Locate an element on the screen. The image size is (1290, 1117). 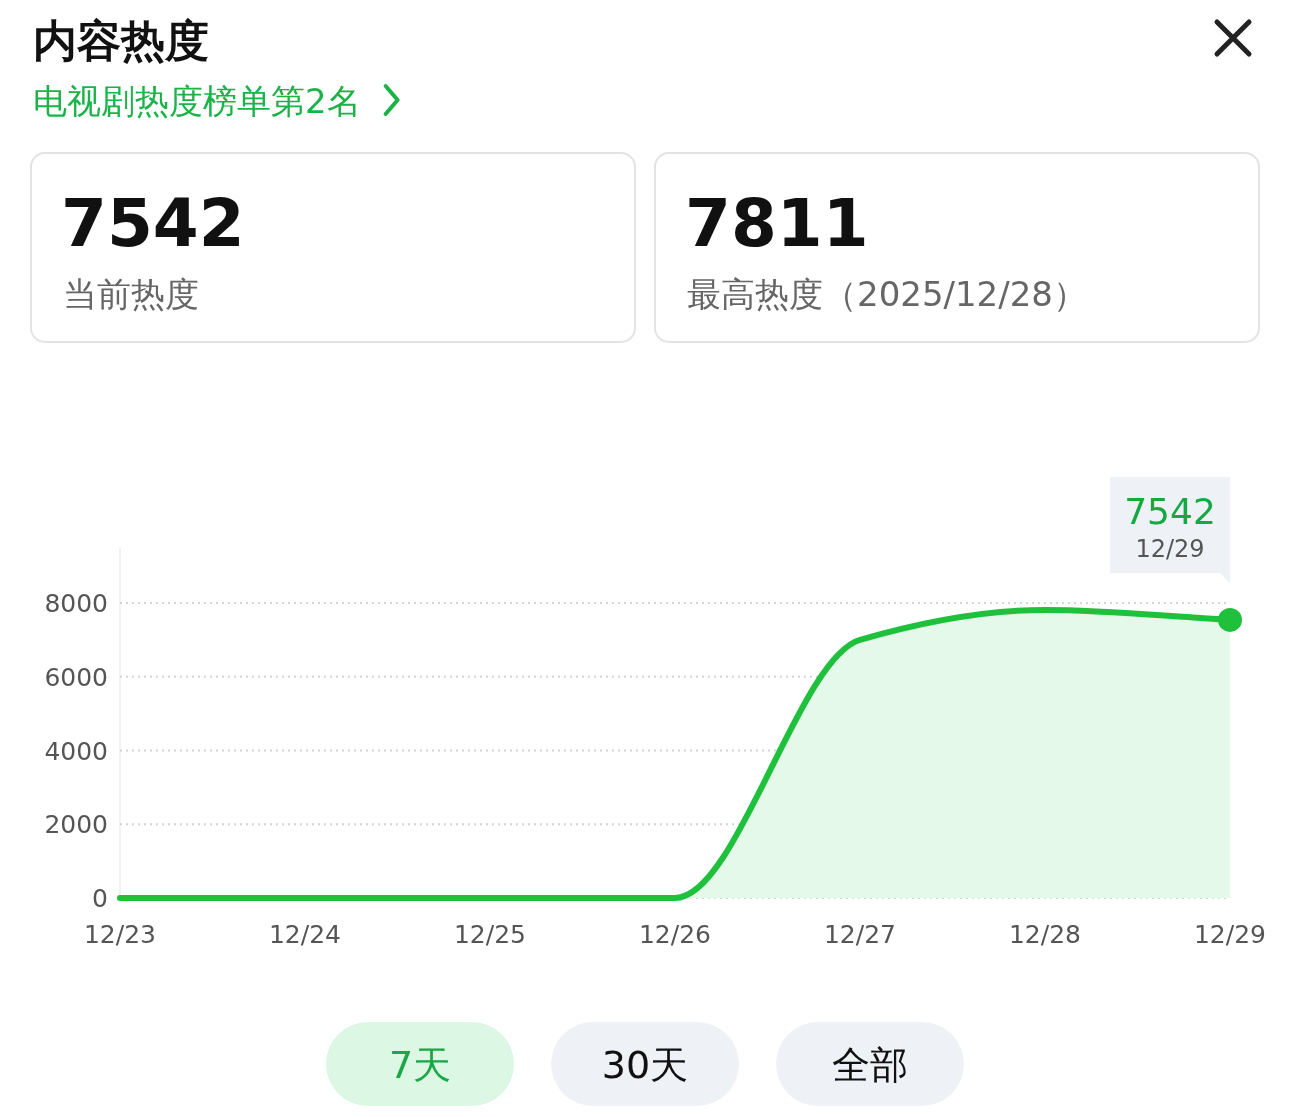
text: 7811 is located at coordinates (777, 223).